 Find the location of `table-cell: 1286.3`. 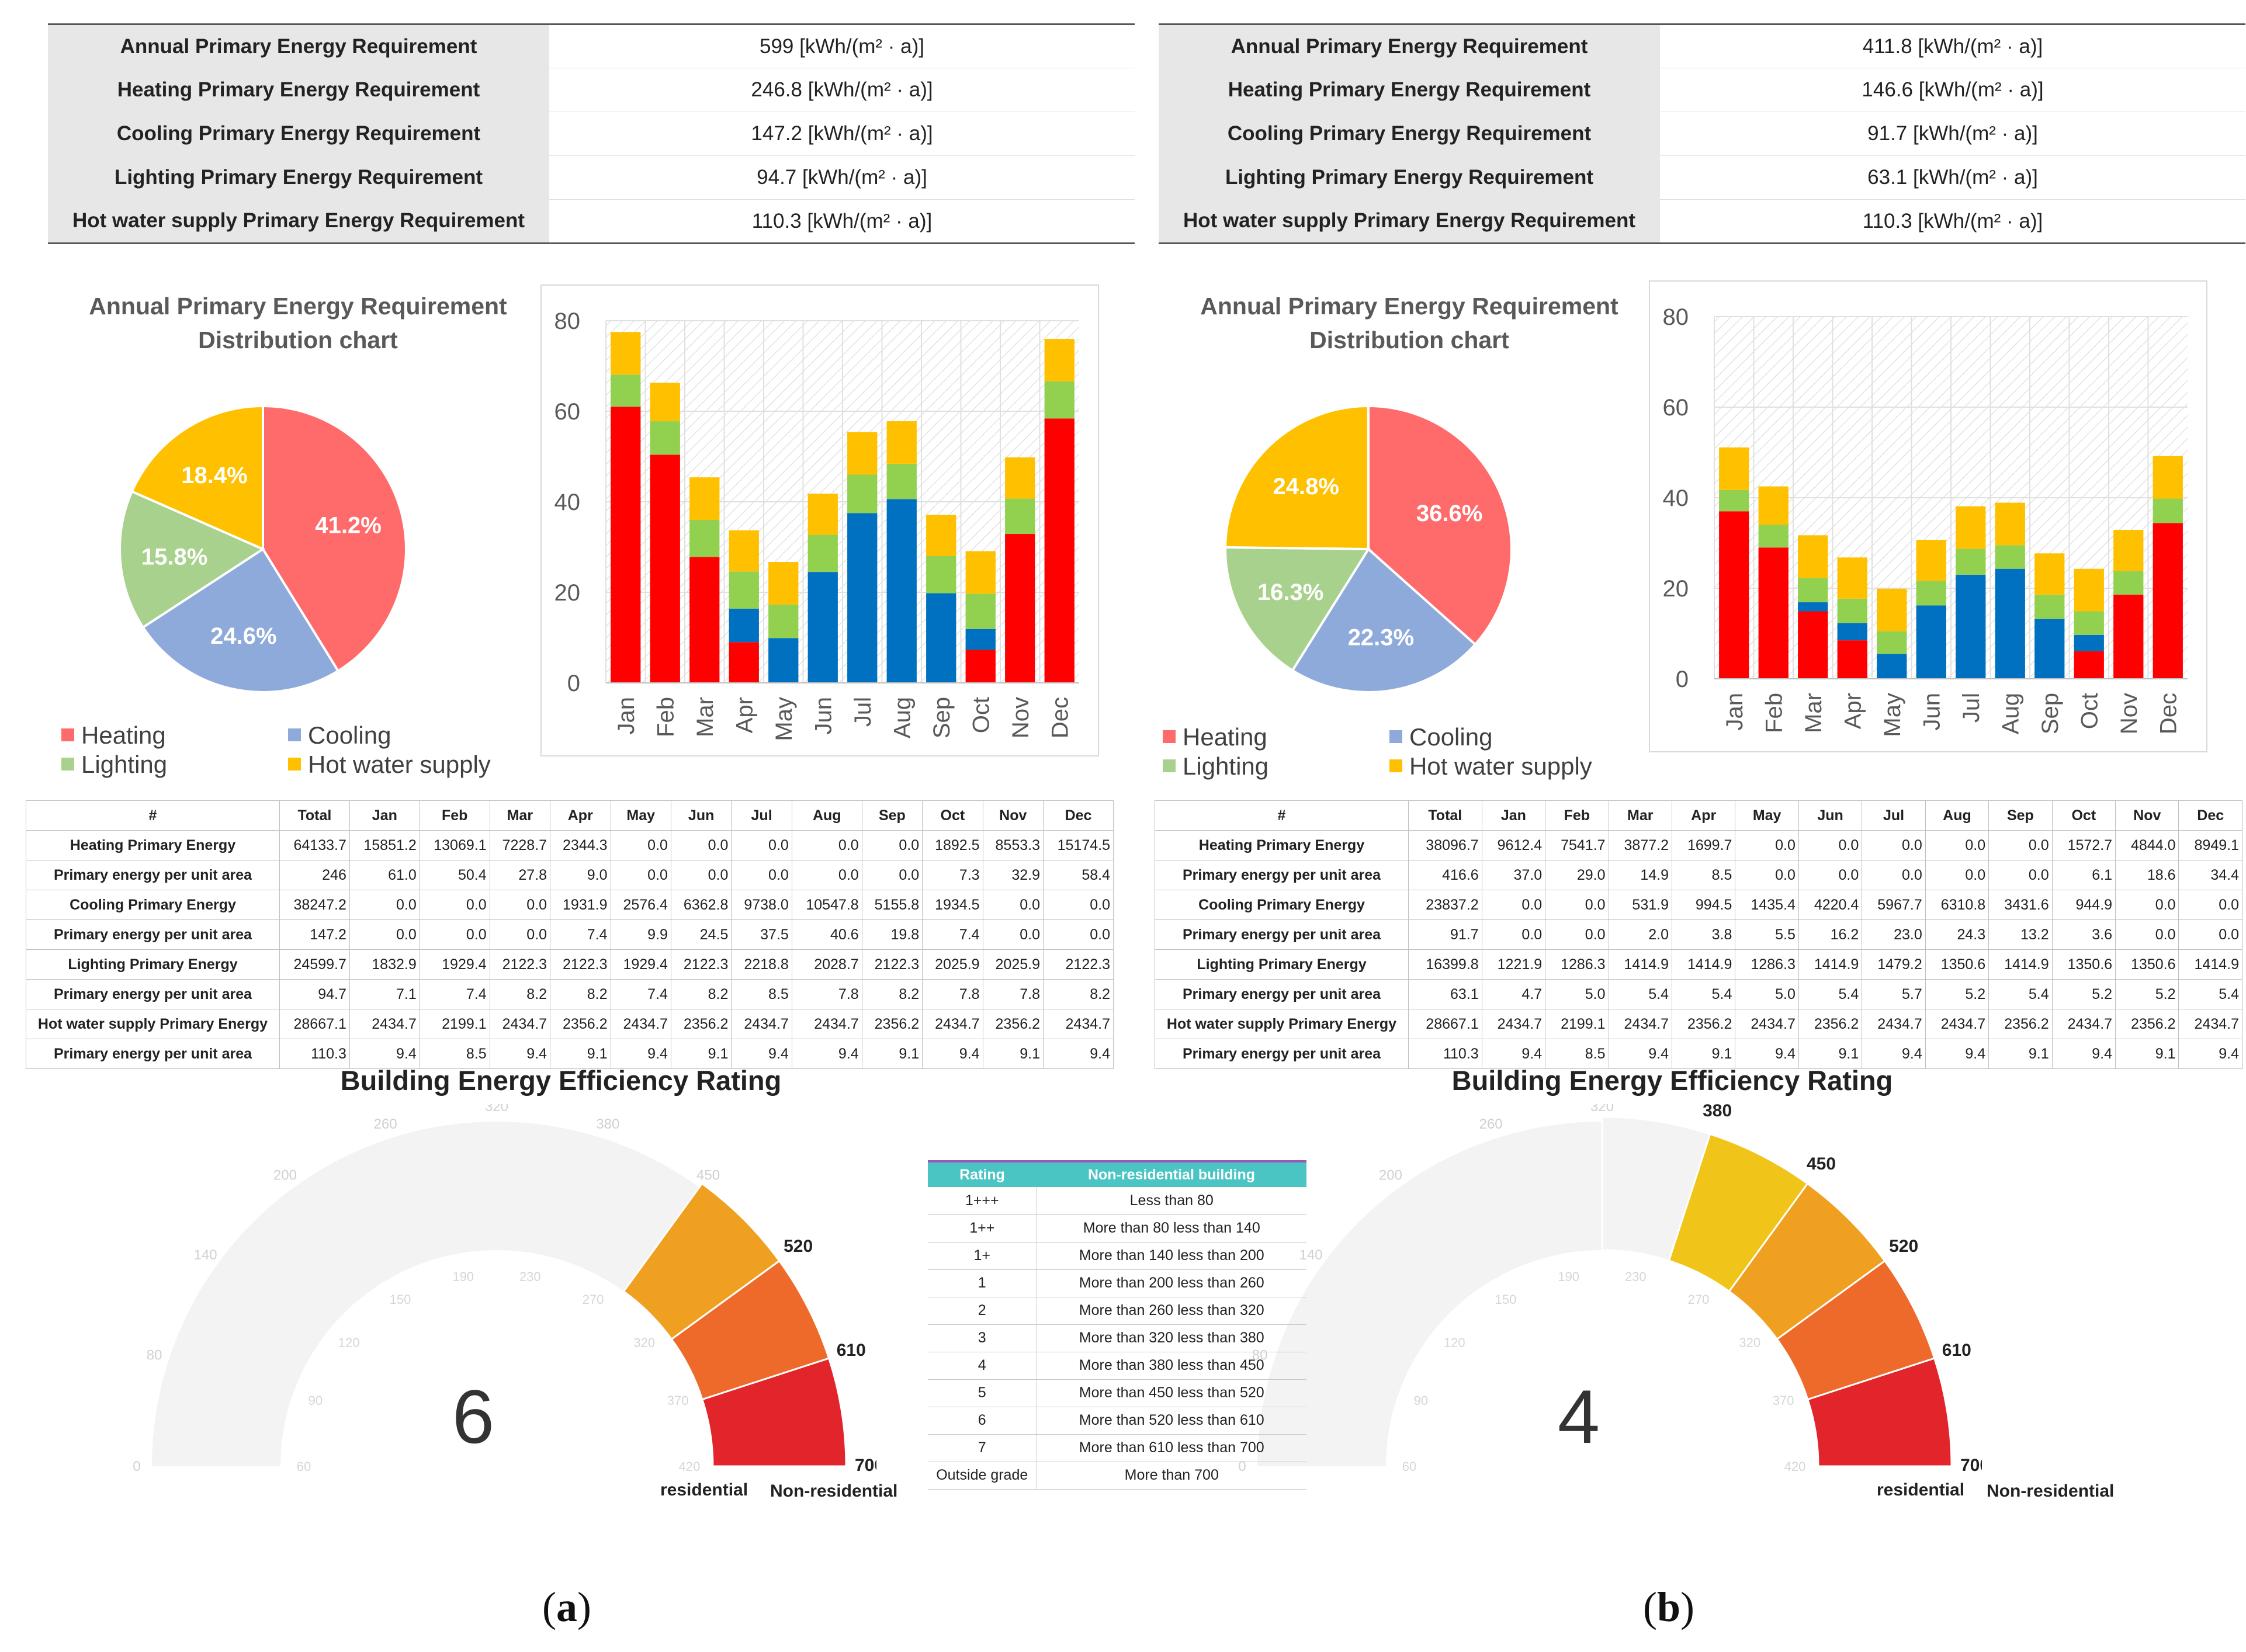

table-cell: 1286.3 is located at coordinates (1577, 964).